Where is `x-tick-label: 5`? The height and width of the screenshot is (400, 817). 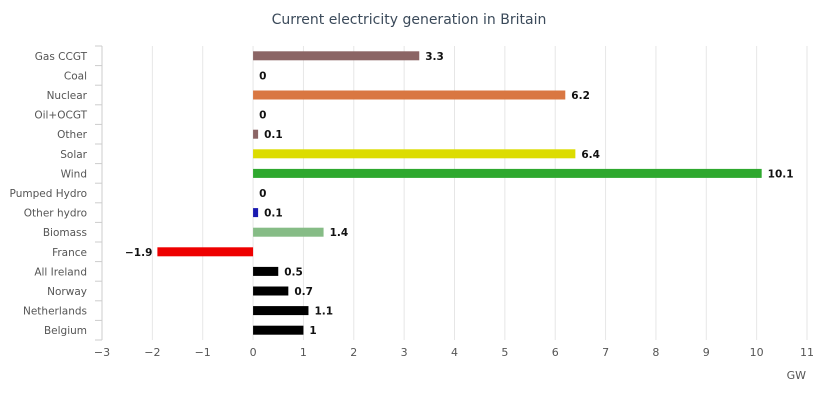
x-tick-label: 5 is located at coordinates (504, 352).